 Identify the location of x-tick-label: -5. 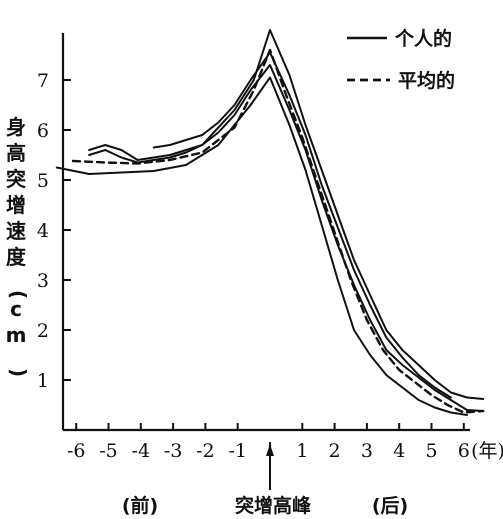
(108, 451).